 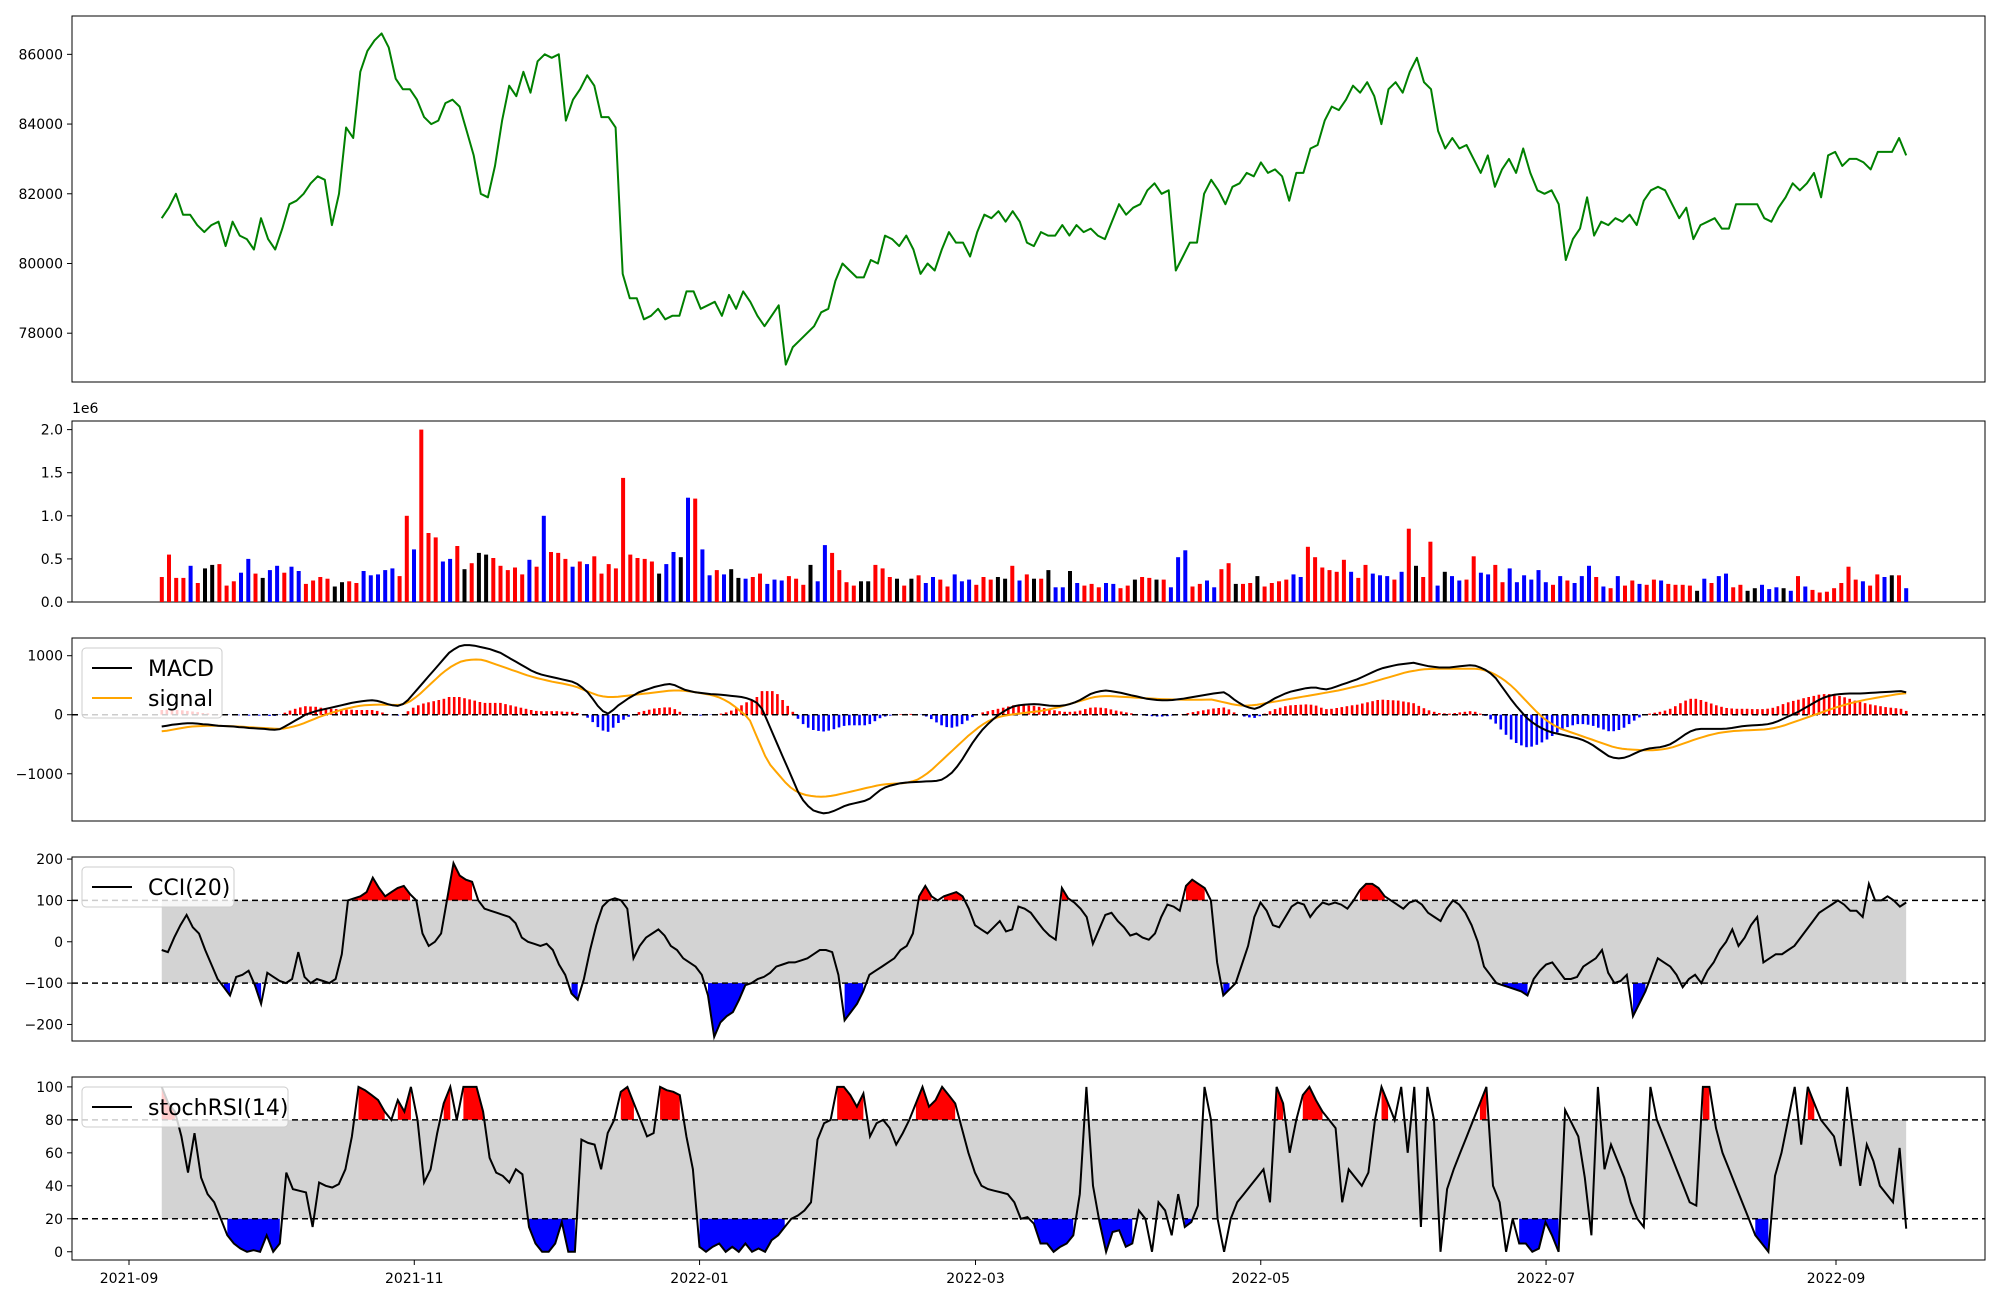 What do you see at coordinates (975, 1279) in the screenshot?
I see `x-tick-label: 2022-03` at bounding box center [975, 1279].